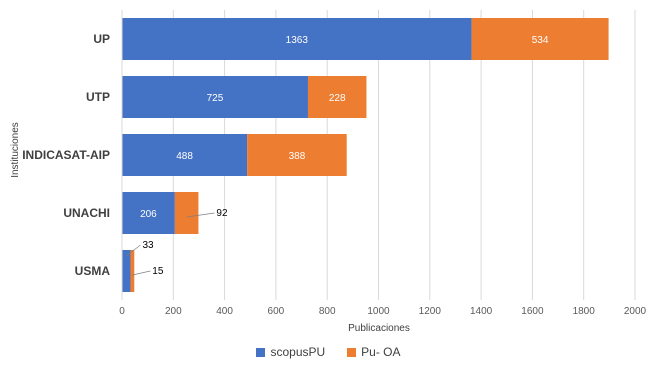 The width and height of the screenshot is (657, 368). Describe the element at coordinates (352, 352) in the screenshot. I see `legend-swatch-pu-oa` at that location.